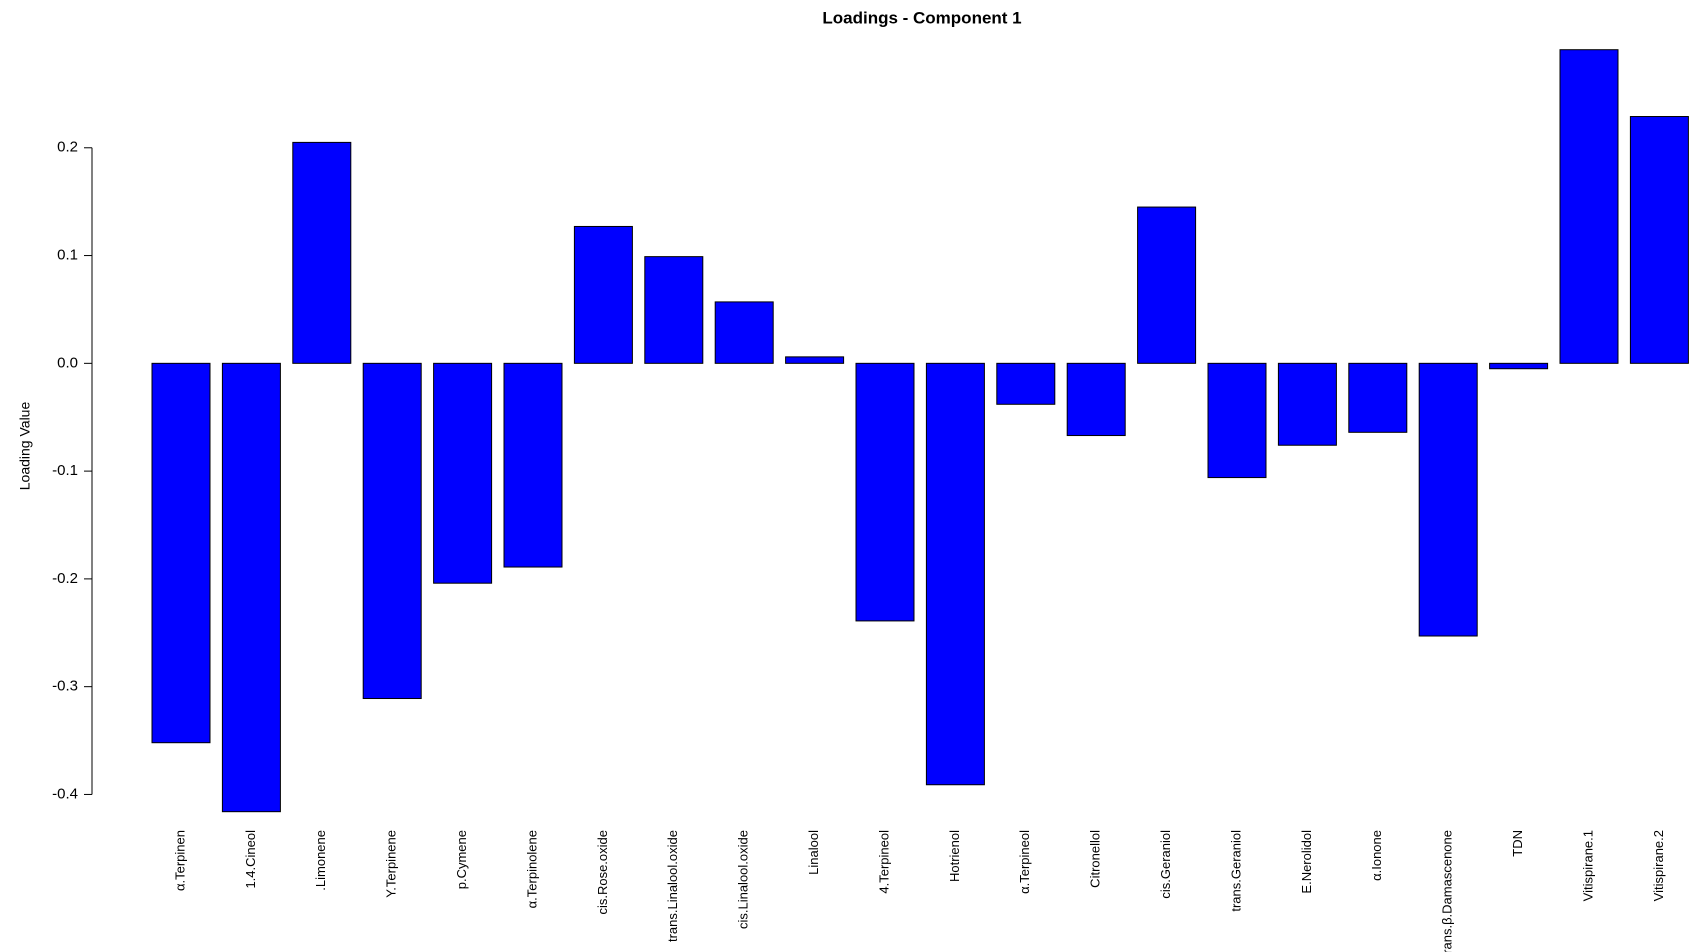 The width and height of the screenshot is (1690, 952). Describe the element at coordinates (391, 864) in the screenshot. I see `x-tick-label: Y.Terpinene` at that location.